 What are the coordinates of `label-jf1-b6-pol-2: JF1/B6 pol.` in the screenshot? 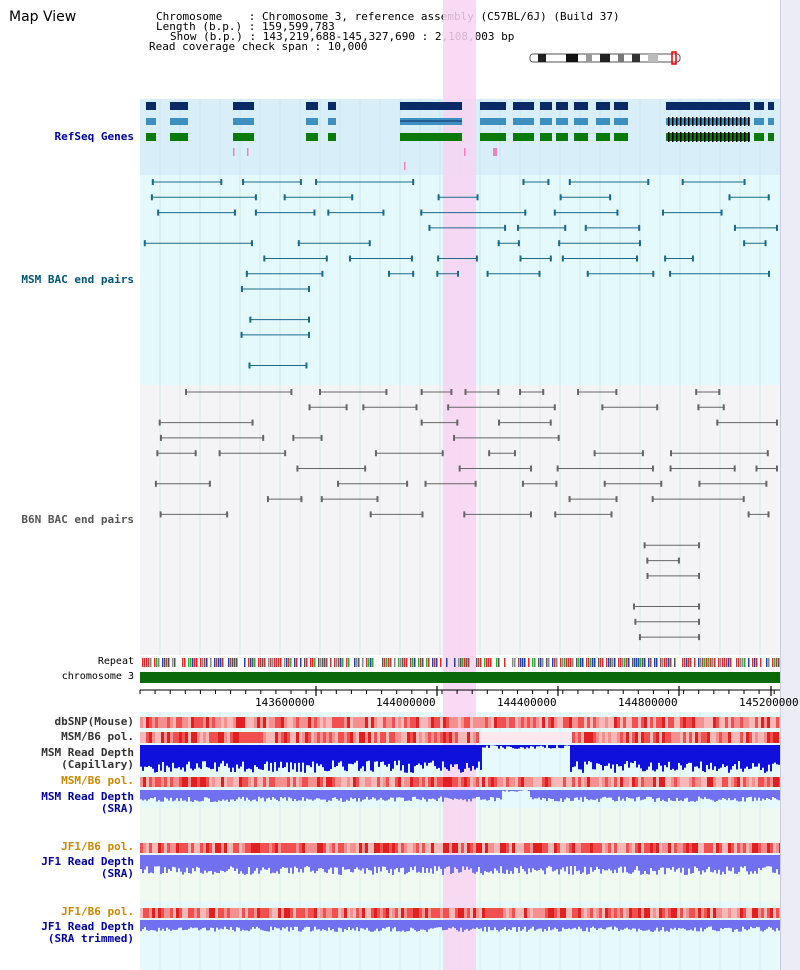 It's located at (97, 911).